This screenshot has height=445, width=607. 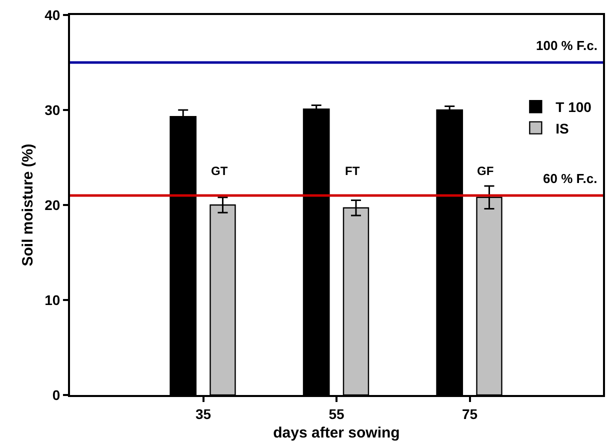 I want to click on ref-line-label: 100 % F.c., so click(x=567, y=45).